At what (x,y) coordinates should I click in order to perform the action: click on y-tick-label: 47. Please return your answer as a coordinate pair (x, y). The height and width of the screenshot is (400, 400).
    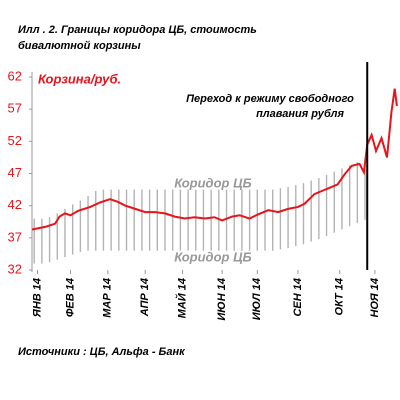
    Looking at the image, I should click on (15, 172).